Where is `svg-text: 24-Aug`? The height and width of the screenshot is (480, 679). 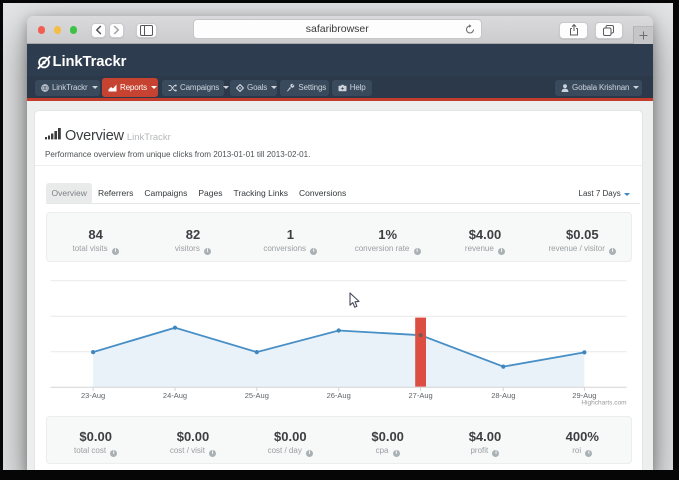 svg-text: 24-Aug is located at coordinates (174, 395).